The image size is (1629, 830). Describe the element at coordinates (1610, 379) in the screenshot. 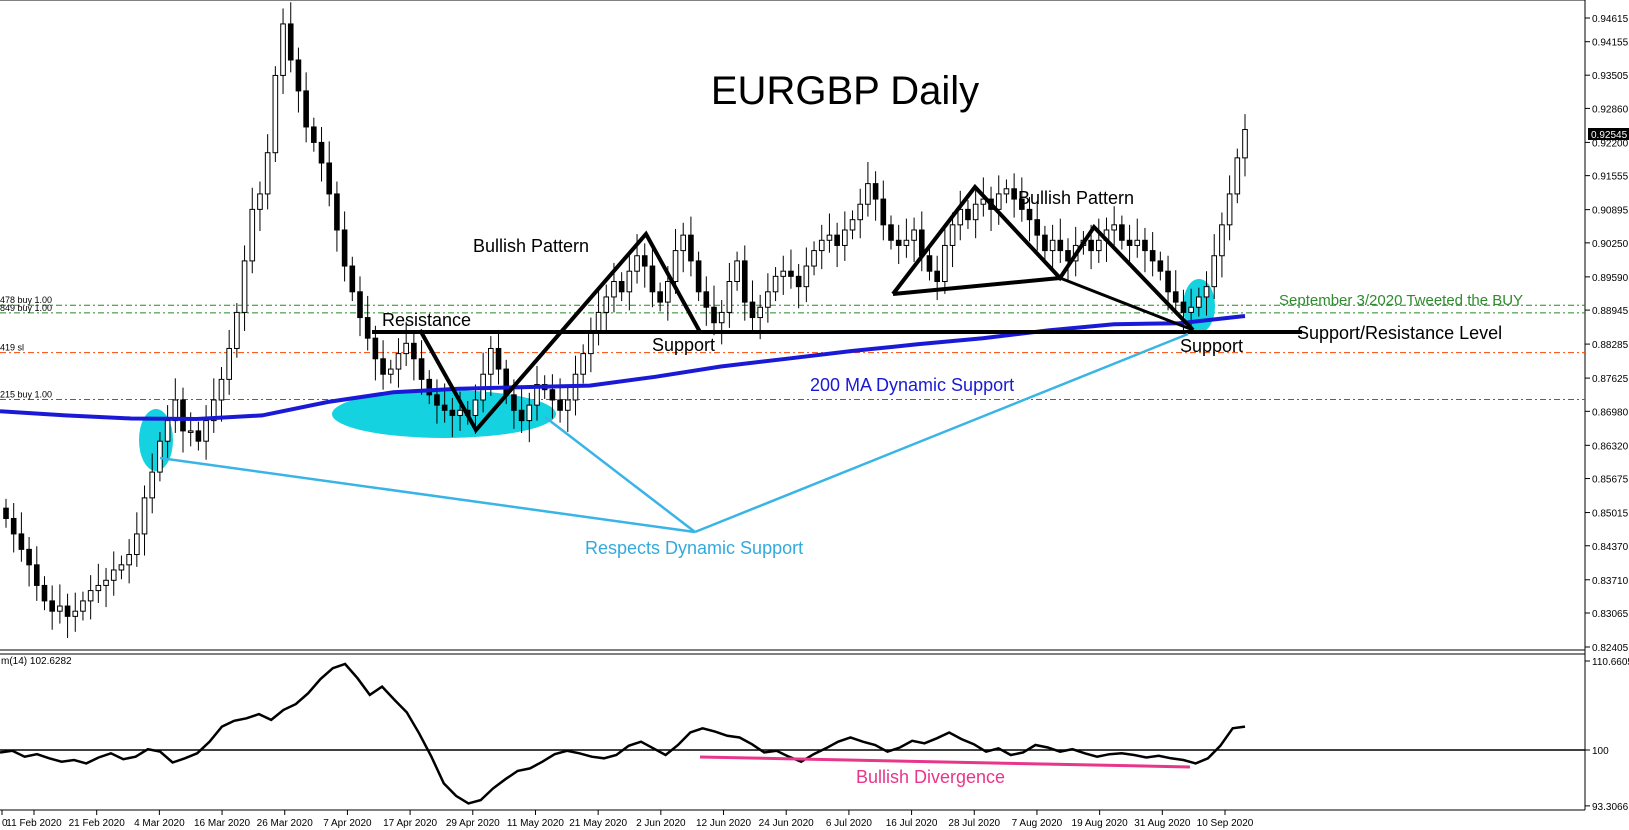

I see `price-tick-label: 0.87625` at that location.